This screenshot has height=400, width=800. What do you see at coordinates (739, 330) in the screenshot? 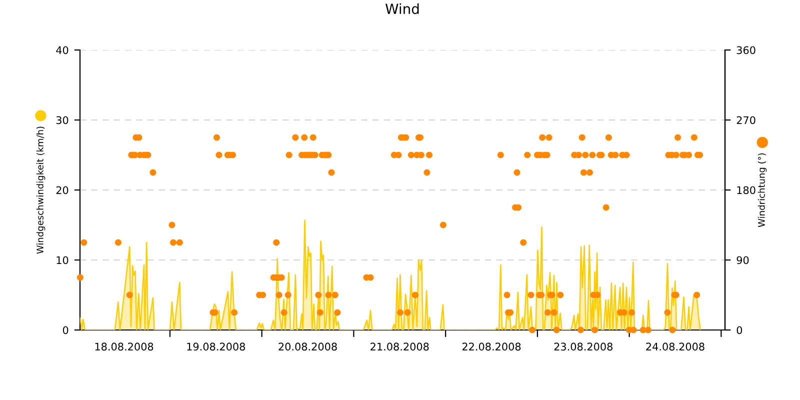
I see `y2-tick-label: 0` at bounding box center [739, 330].